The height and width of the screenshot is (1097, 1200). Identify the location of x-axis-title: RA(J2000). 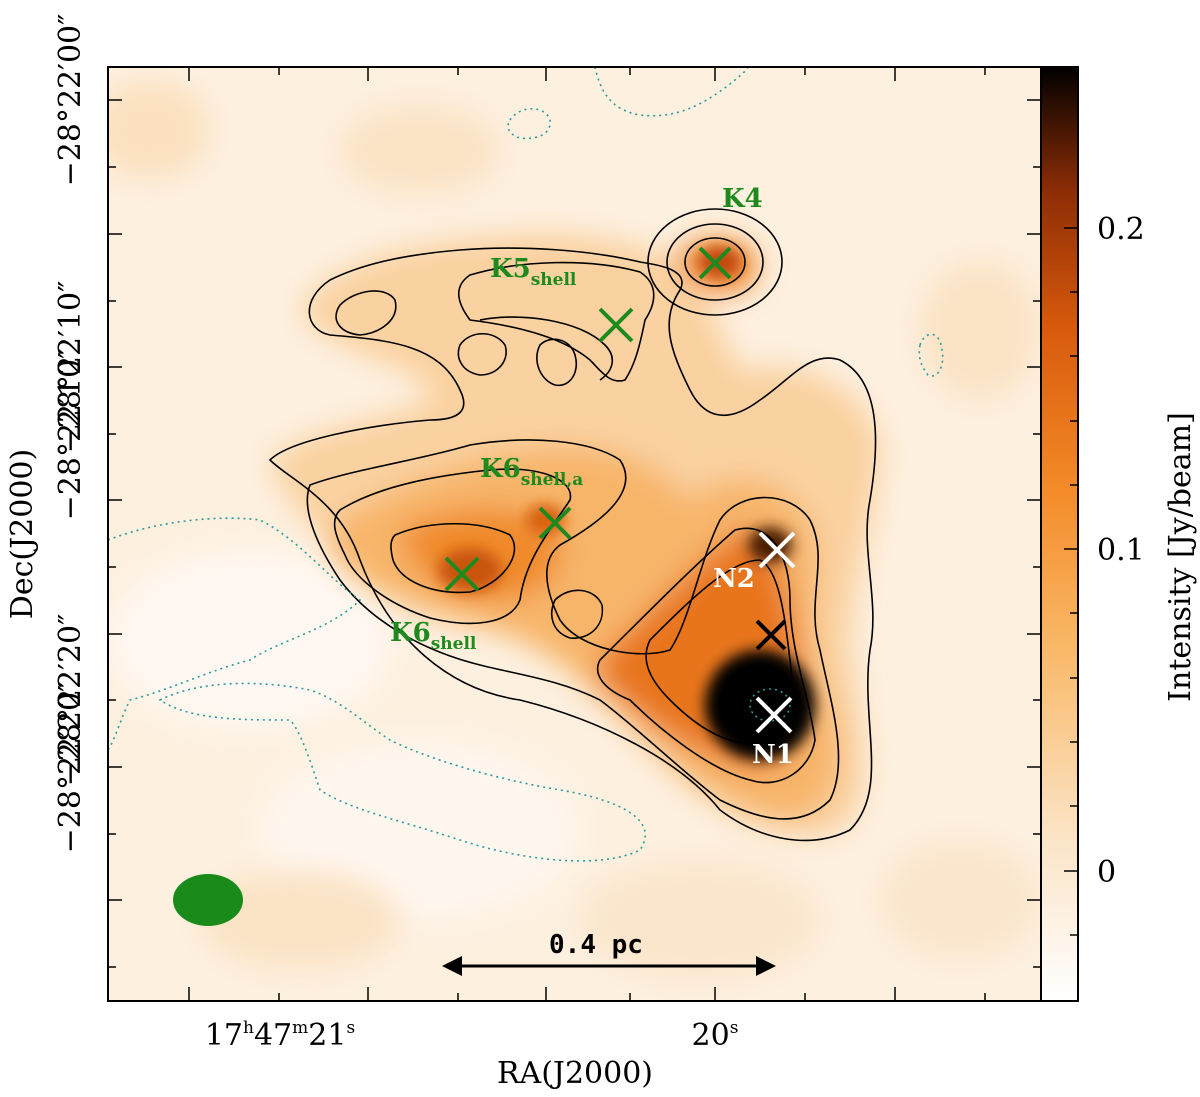
(575, 1073).